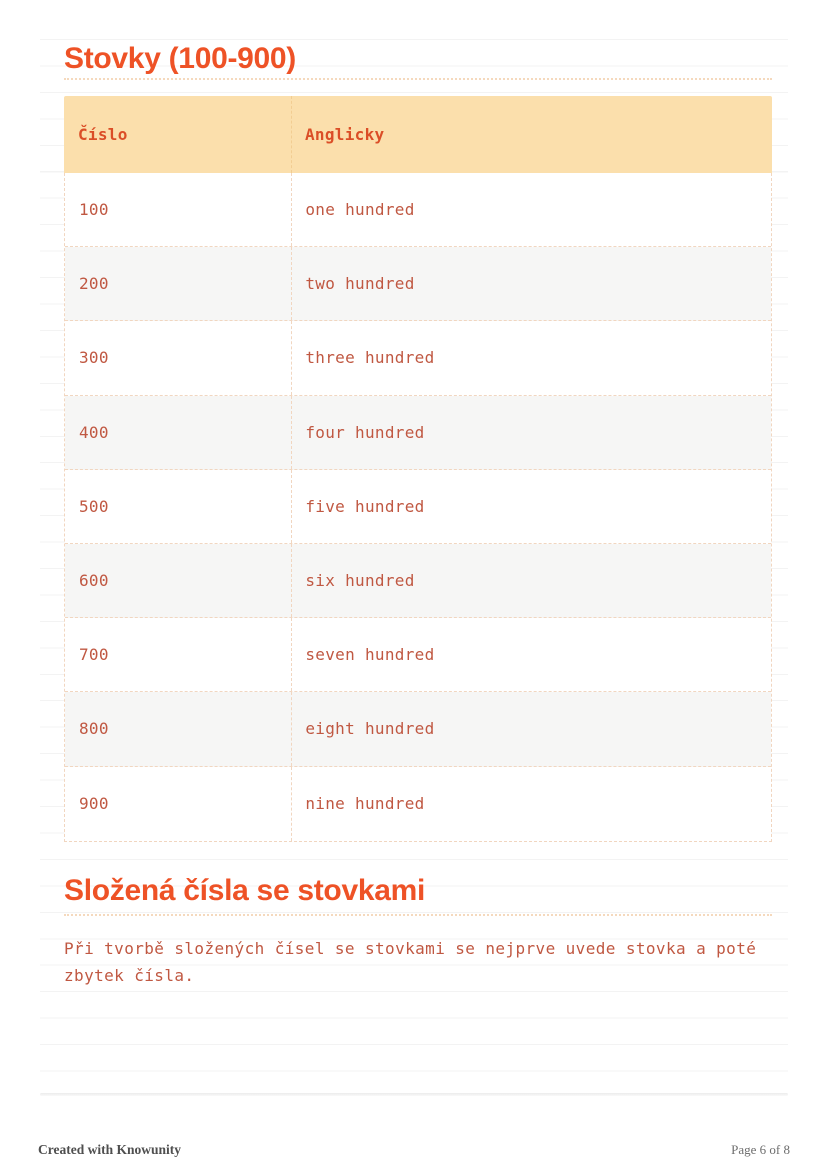  Describe the element at coordinates (94, 655) in the screenshot. I see `cell-number: 700` at that location.